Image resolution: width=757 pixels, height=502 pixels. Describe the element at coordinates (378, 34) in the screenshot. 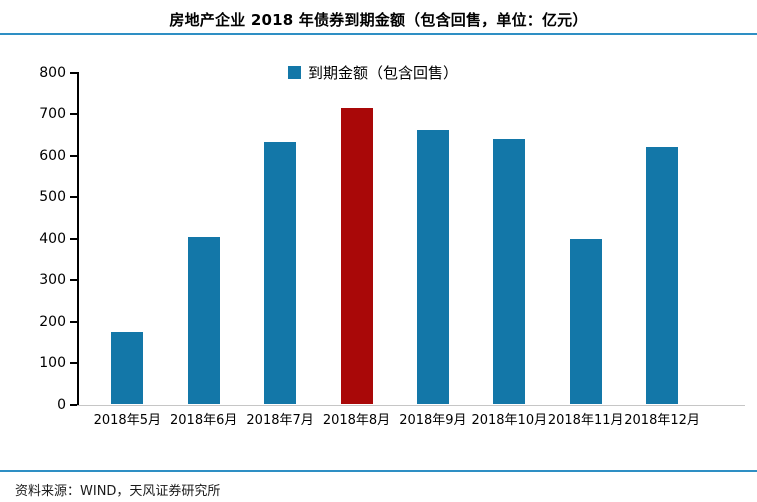

I see `title-divider` at that location.